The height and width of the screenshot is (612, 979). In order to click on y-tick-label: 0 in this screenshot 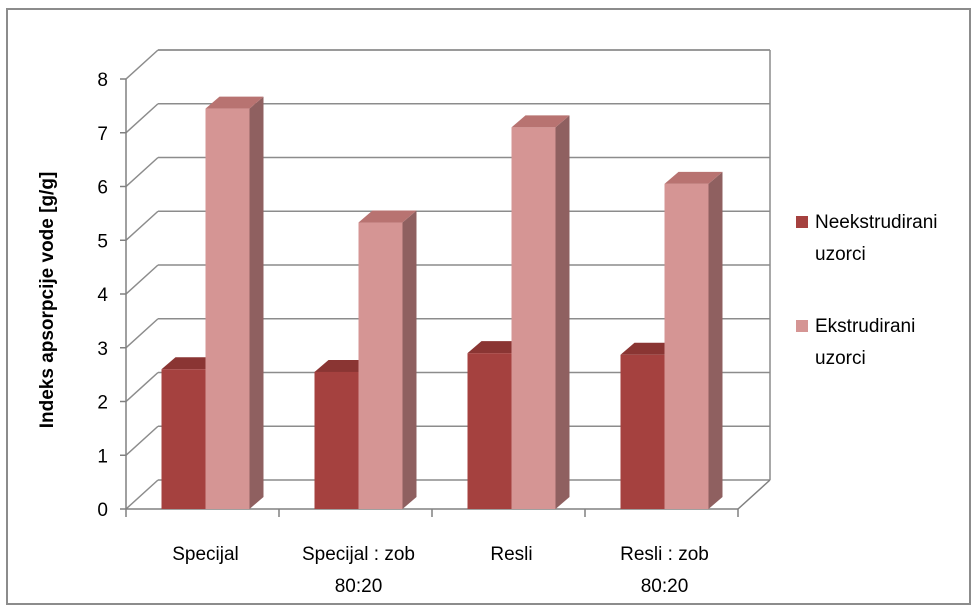, I will do `click(102, 510)`.